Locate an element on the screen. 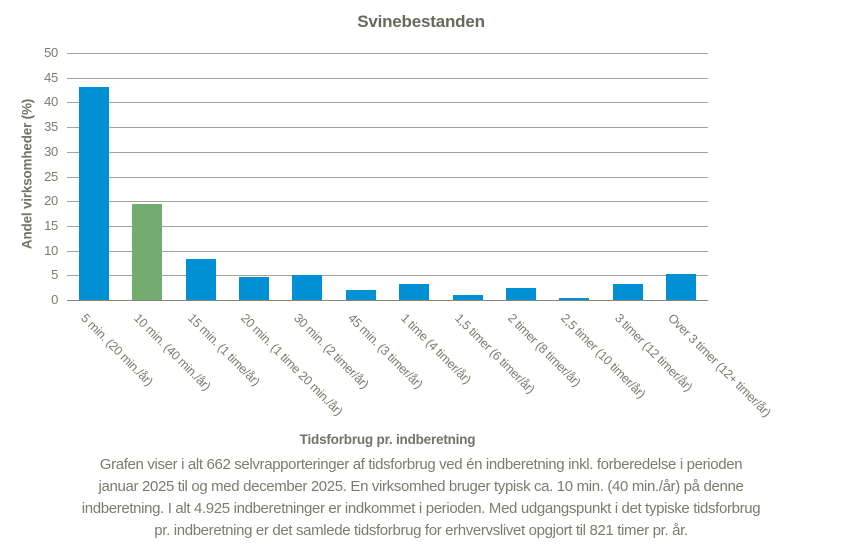 This screenshot has width=842, height=558. y-tick-label: 30 is located at coordinates (51, 151).